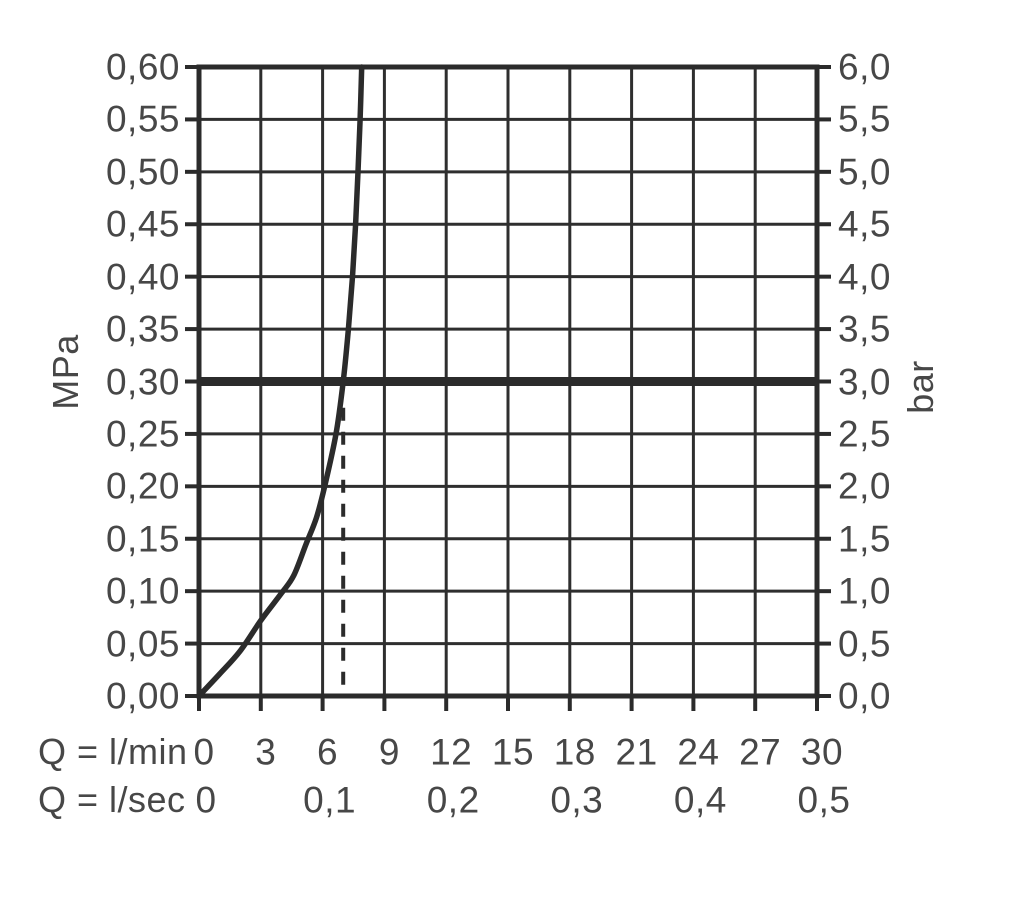  What do you see at coordinates (453, 800) in the screenshot?
I see `x-lsec-tick-label: 0,2` at bounding box center [453, 800].